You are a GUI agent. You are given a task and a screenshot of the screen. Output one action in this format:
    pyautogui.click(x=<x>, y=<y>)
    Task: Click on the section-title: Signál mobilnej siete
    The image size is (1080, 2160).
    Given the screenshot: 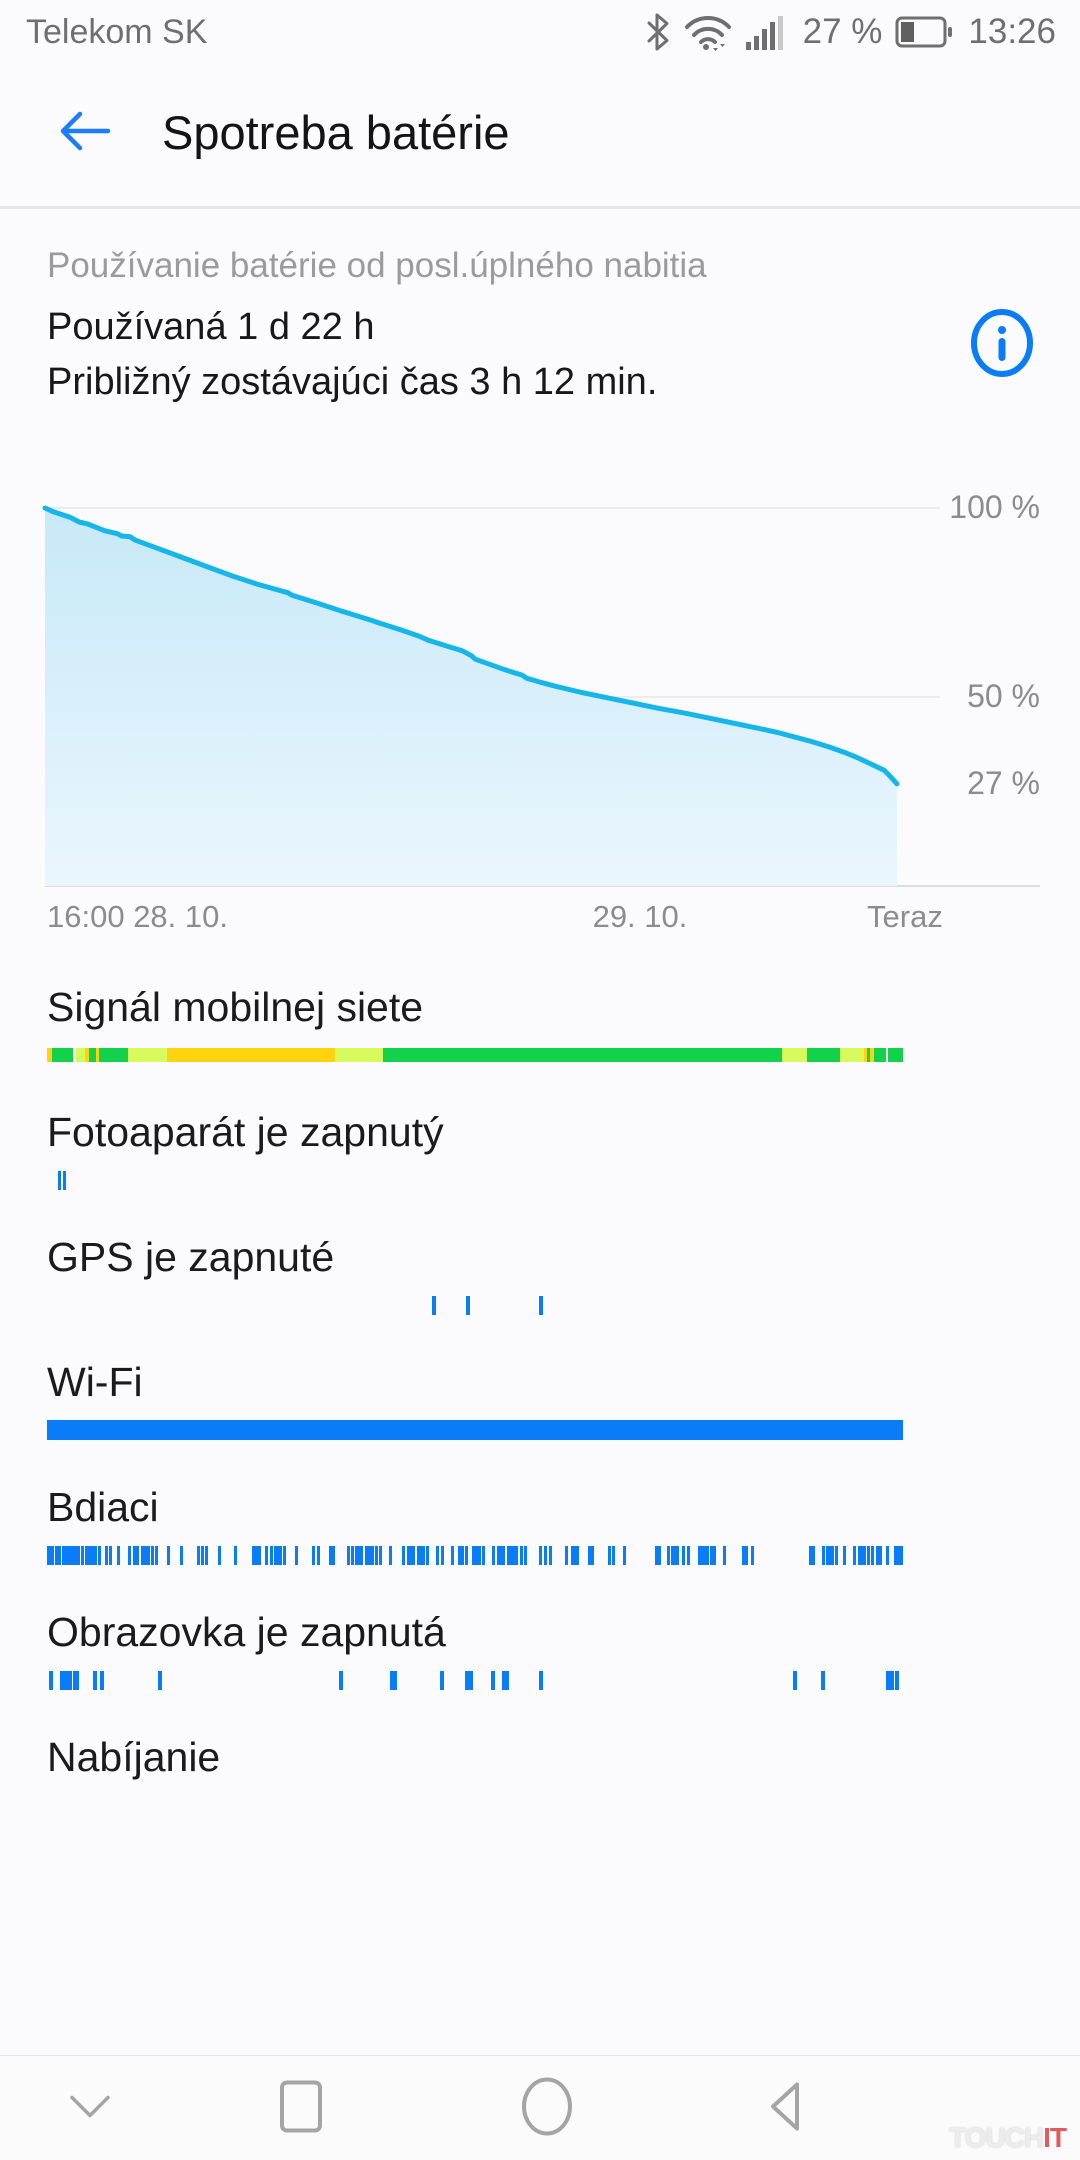 What is the action you would take?
    pyautogui.click(x=235, y=1007)
    